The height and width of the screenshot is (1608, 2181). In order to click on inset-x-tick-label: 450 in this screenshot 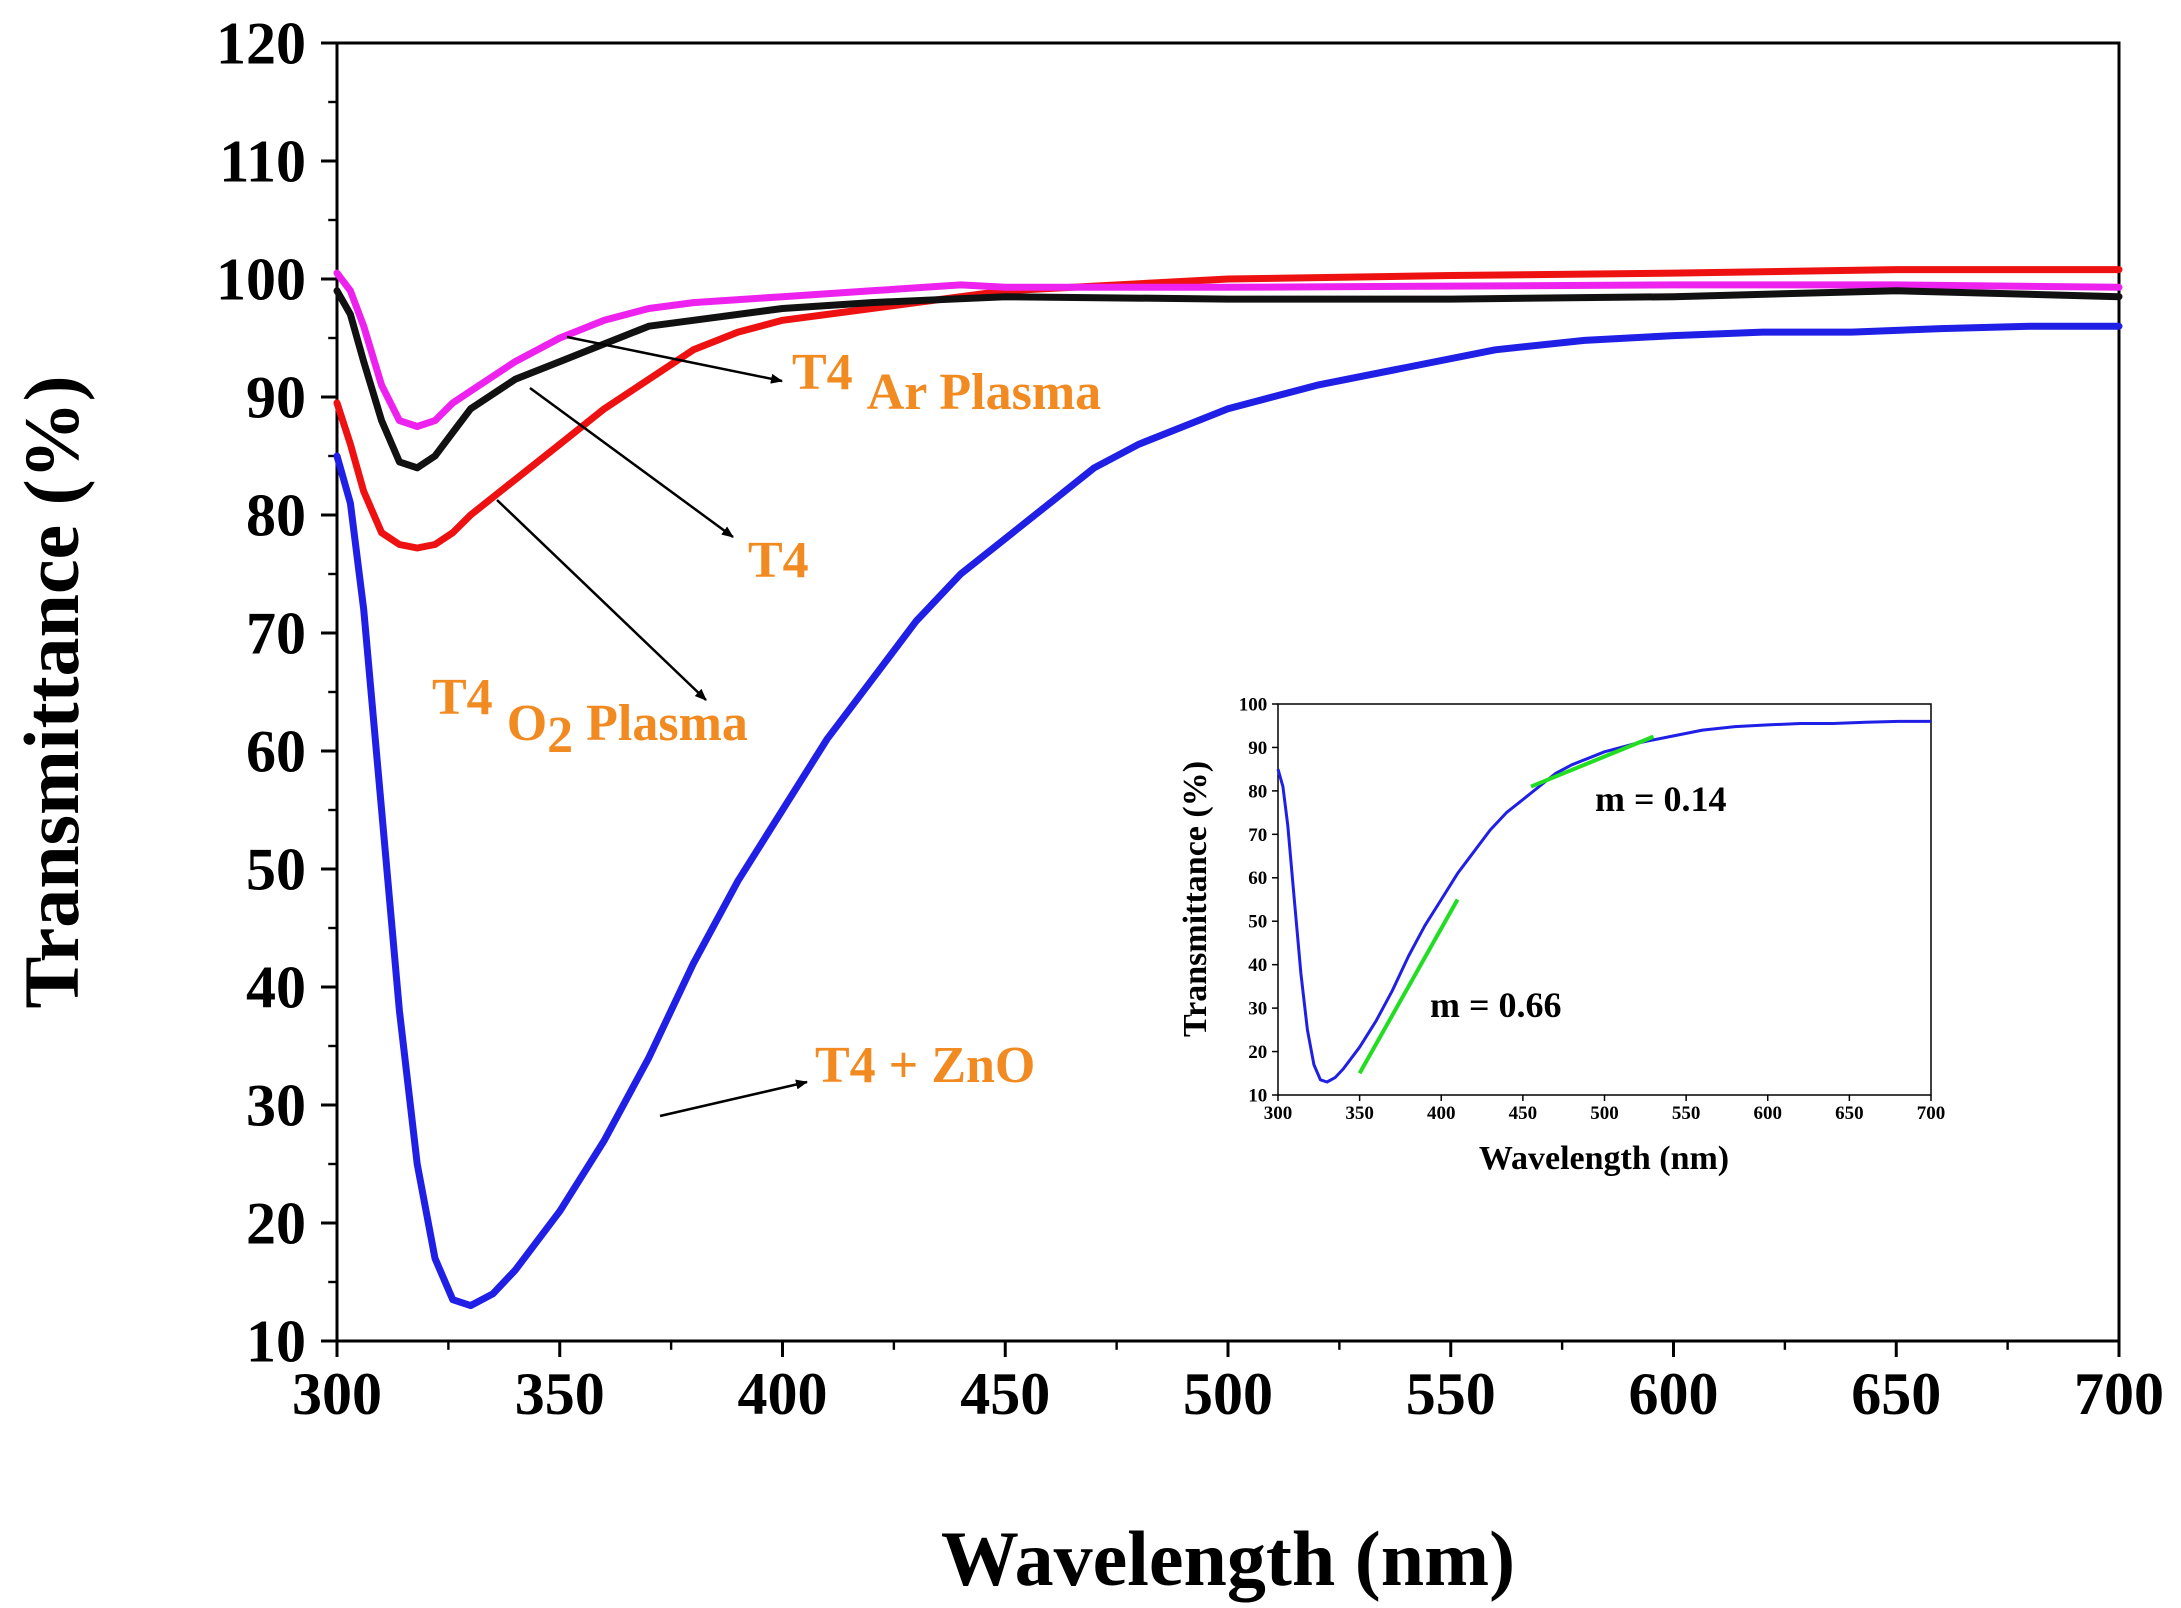, I will do `click(1523, 1113)`.